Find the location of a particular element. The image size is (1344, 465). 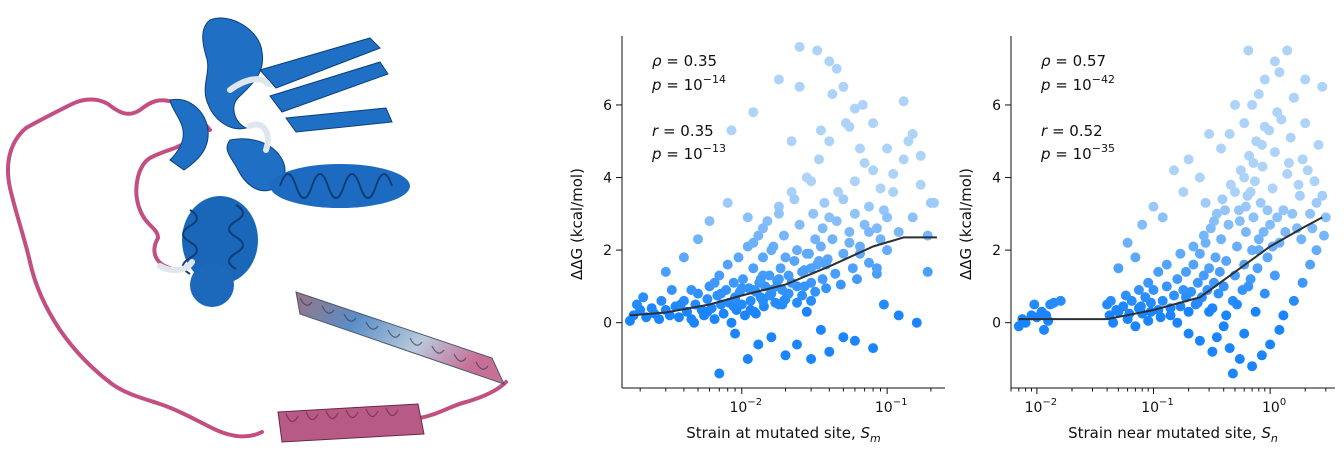

pearson-p-value: p = 10−13 is located at coordinates (688, 152).